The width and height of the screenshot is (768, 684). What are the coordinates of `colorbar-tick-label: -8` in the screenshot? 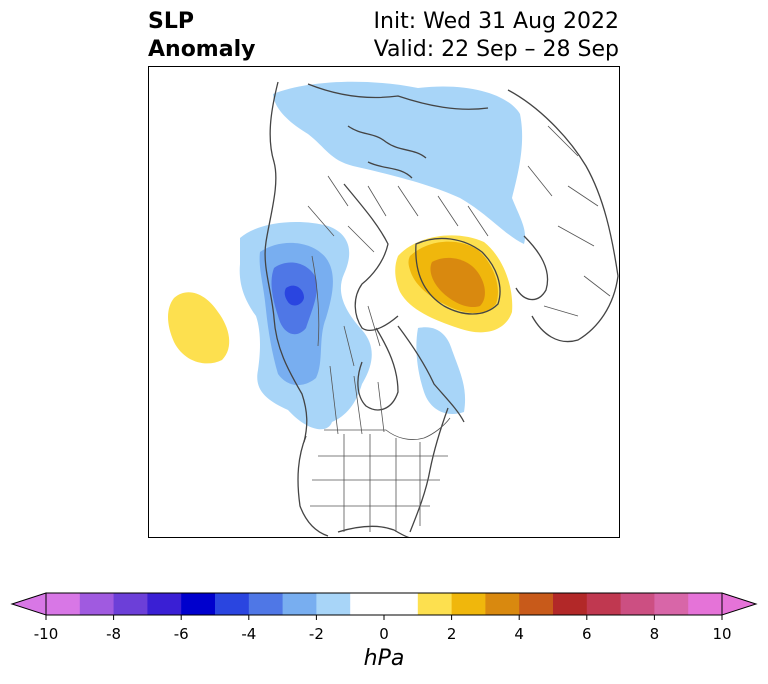 It's located at (114, 634).